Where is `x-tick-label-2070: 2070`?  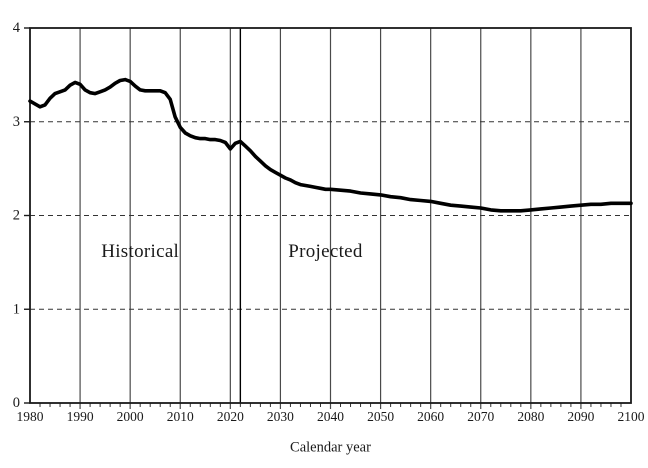 x-tick-label-2070: 2070 is located at coordinates (480, 416).